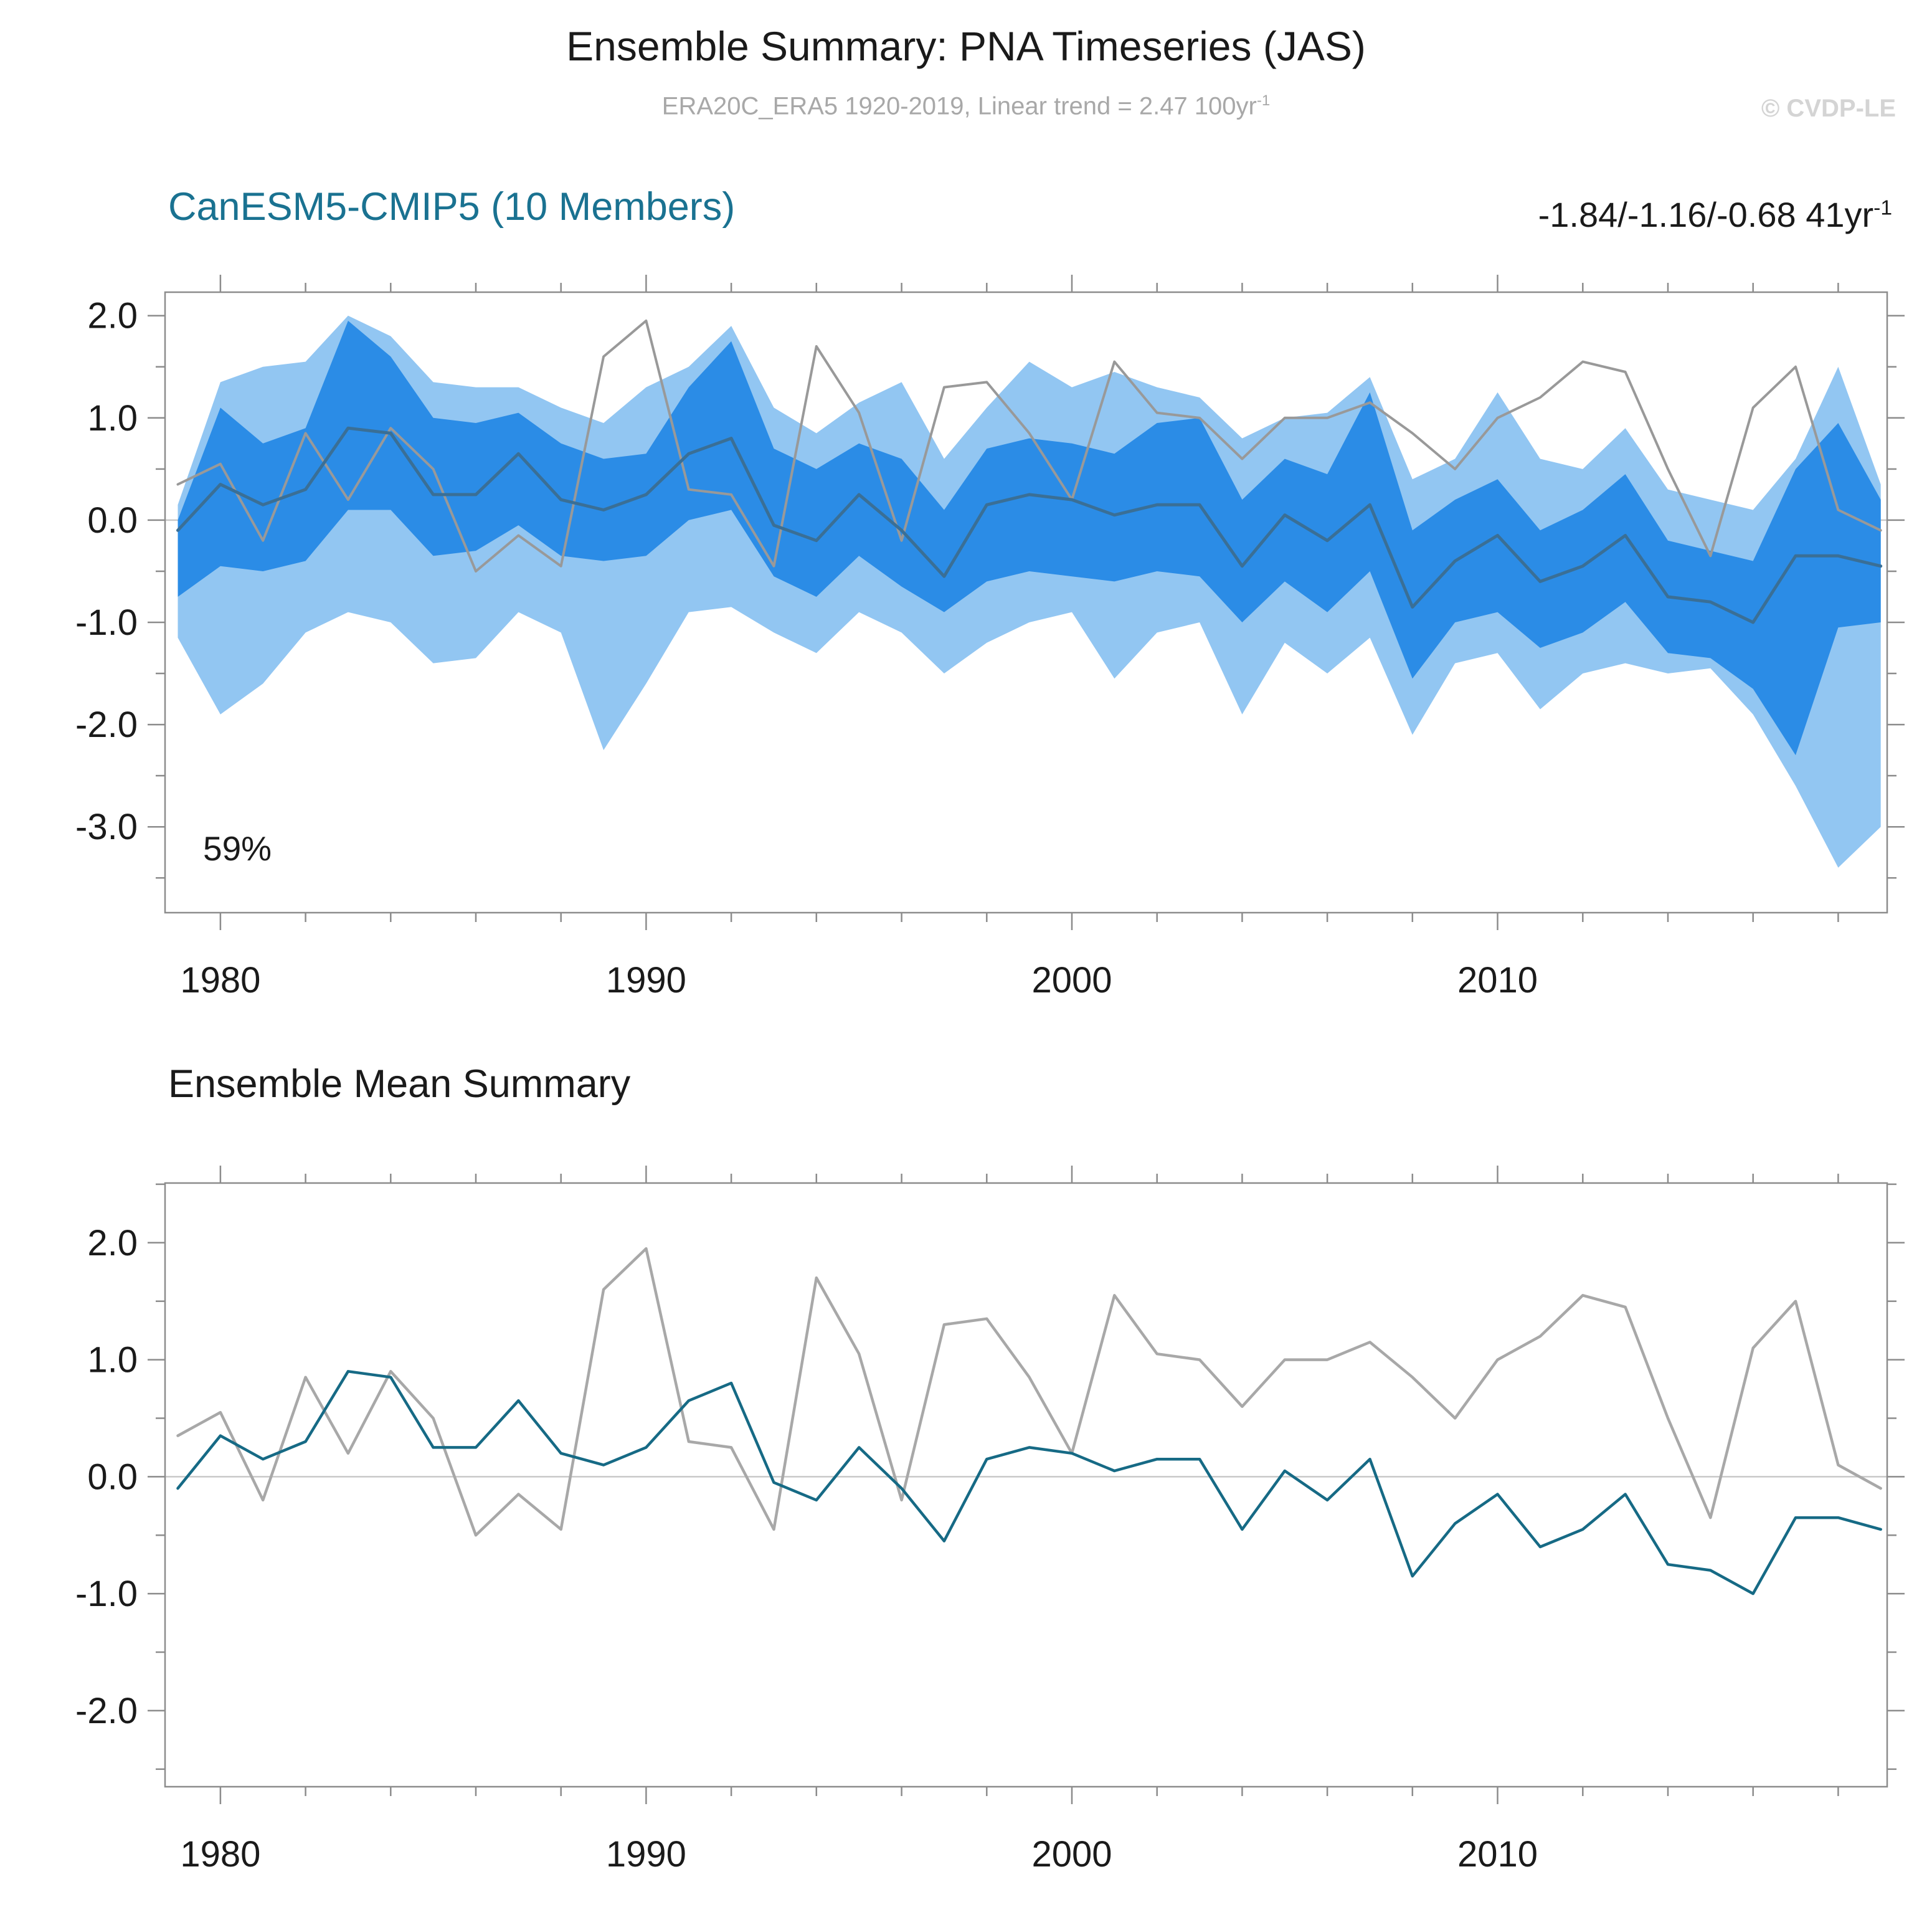 This screenshot has height=1930, width=1932. I want to click on subtitle-exponent: -1, so click(1264, 100).